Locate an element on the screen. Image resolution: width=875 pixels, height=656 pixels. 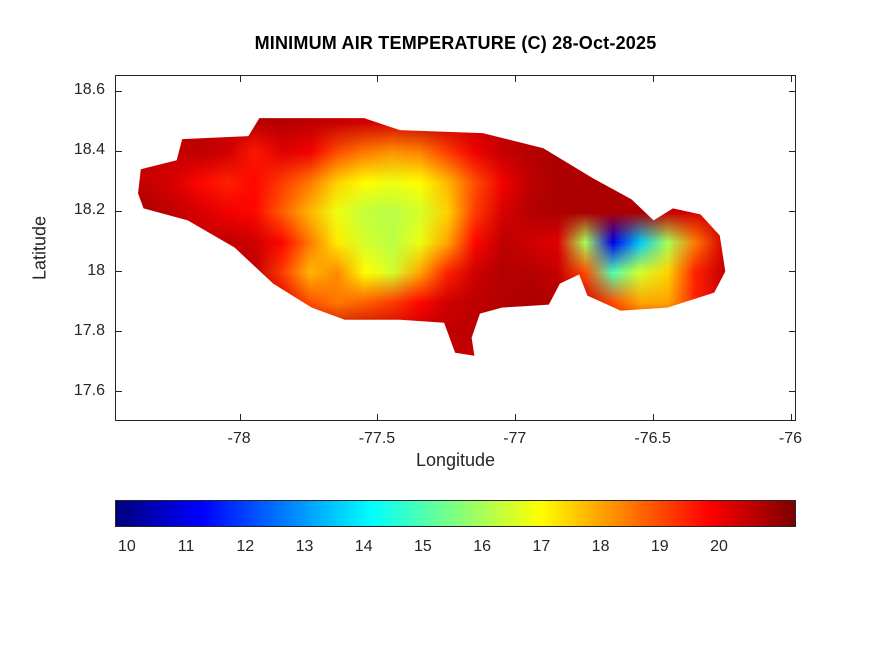
colorbar-gradient is located at coordinates (455, 513).